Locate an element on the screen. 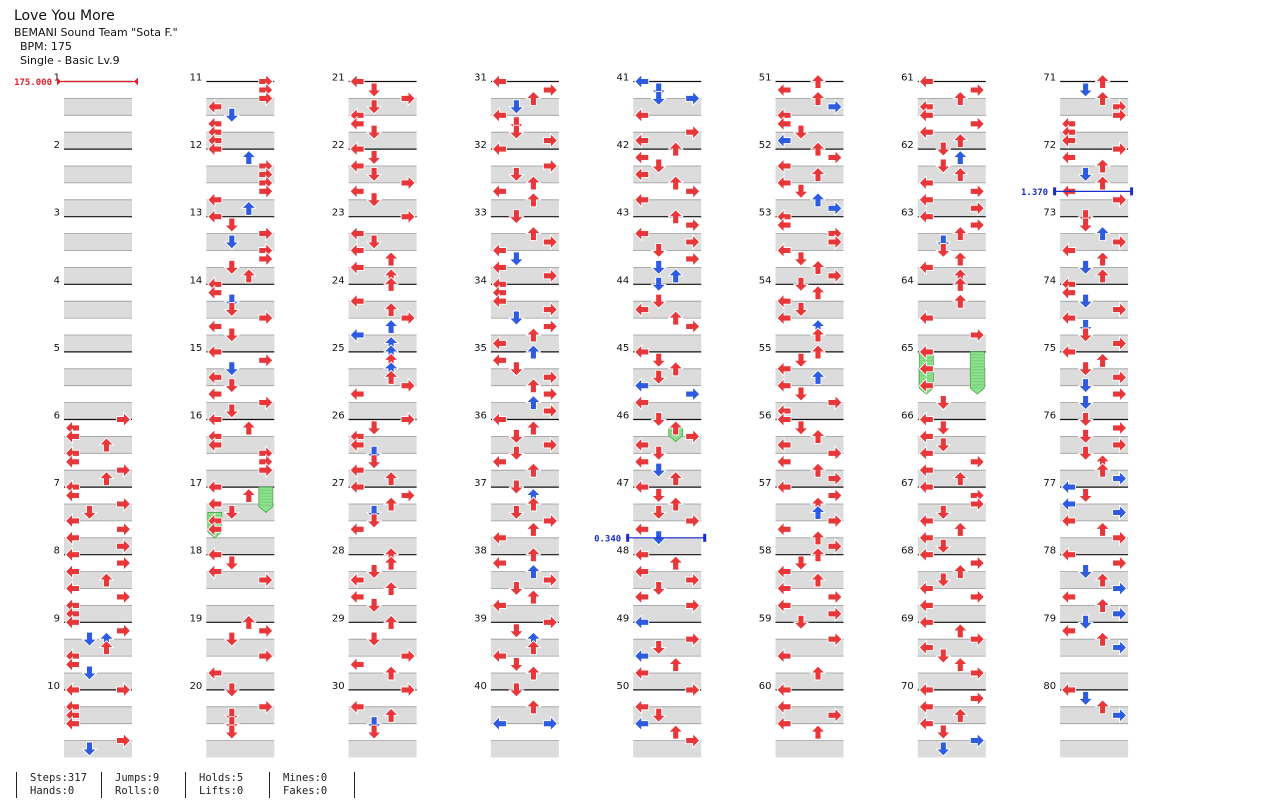 This screenshot has width=1280, height=811. hold-note is located at coordinates (266, 499).